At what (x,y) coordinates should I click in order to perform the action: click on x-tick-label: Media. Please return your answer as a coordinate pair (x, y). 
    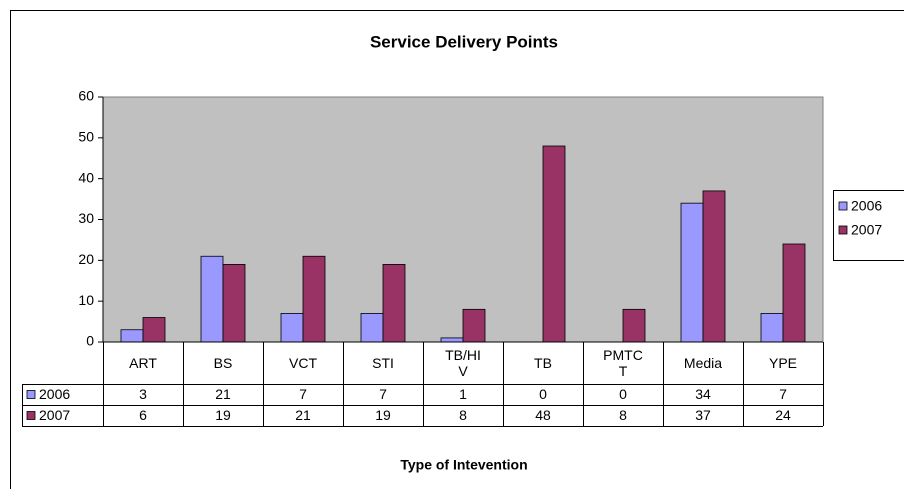
    Looking at the image, I should click on (703, 363).